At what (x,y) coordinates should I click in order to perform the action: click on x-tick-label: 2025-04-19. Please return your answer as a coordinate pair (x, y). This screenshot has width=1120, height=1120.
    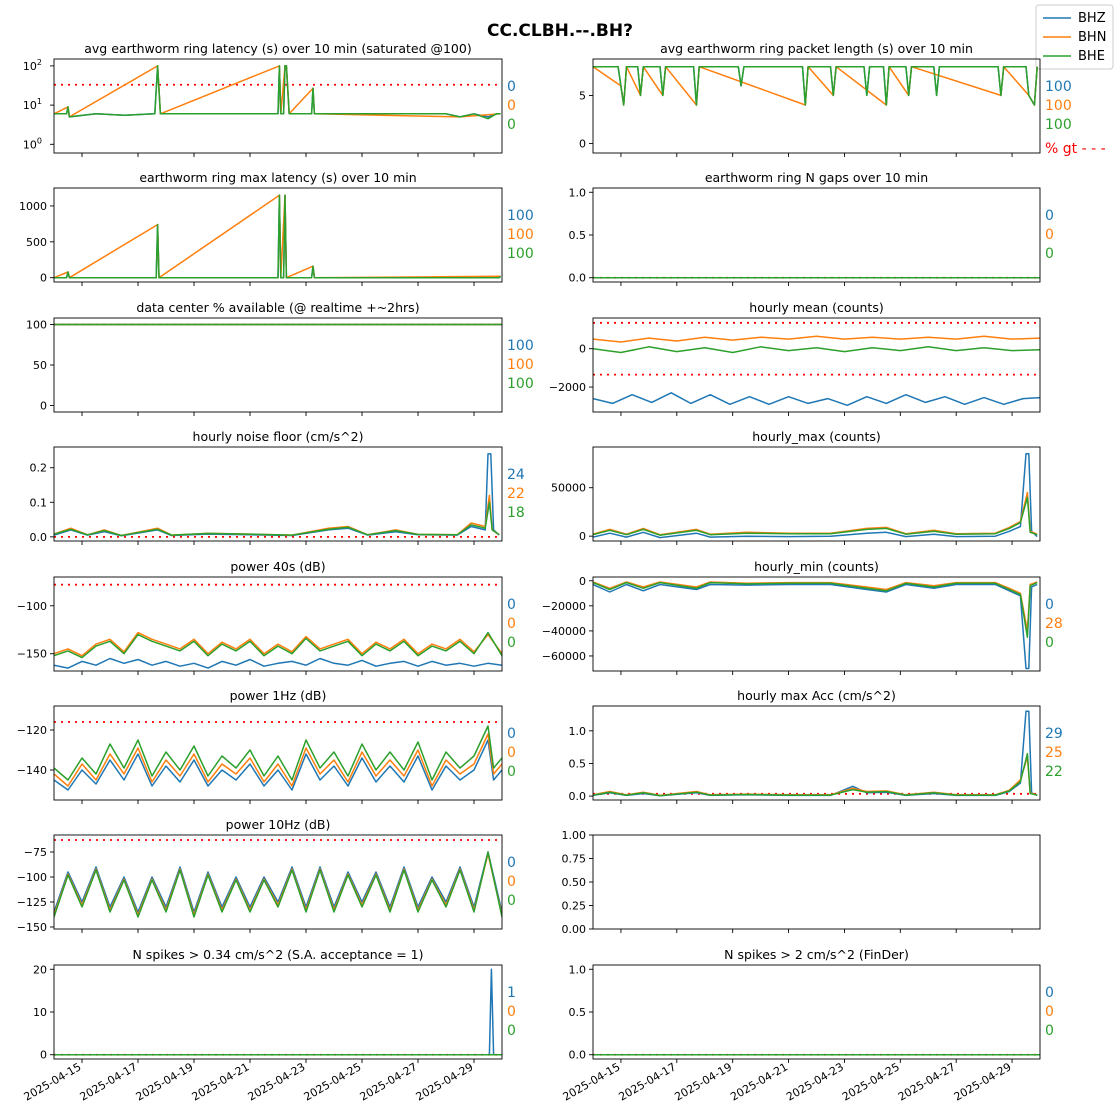
    Looking at the image, I should click on (165, 1081).